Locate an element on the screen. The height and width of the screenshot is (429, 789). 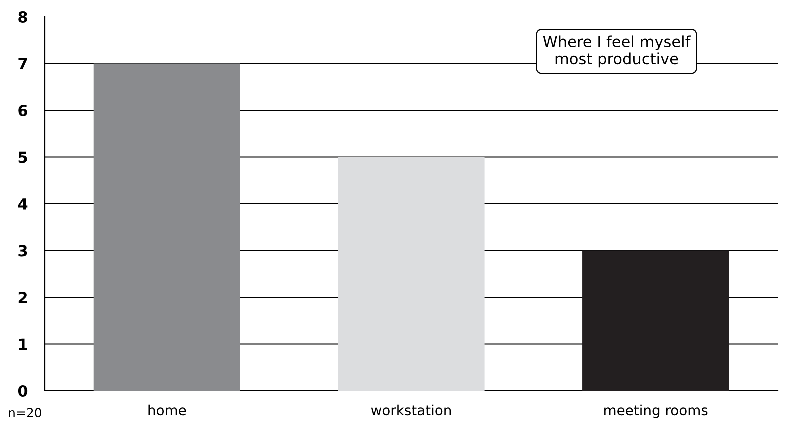
y-tick-label: 2 is located at coordinates (23, 298).